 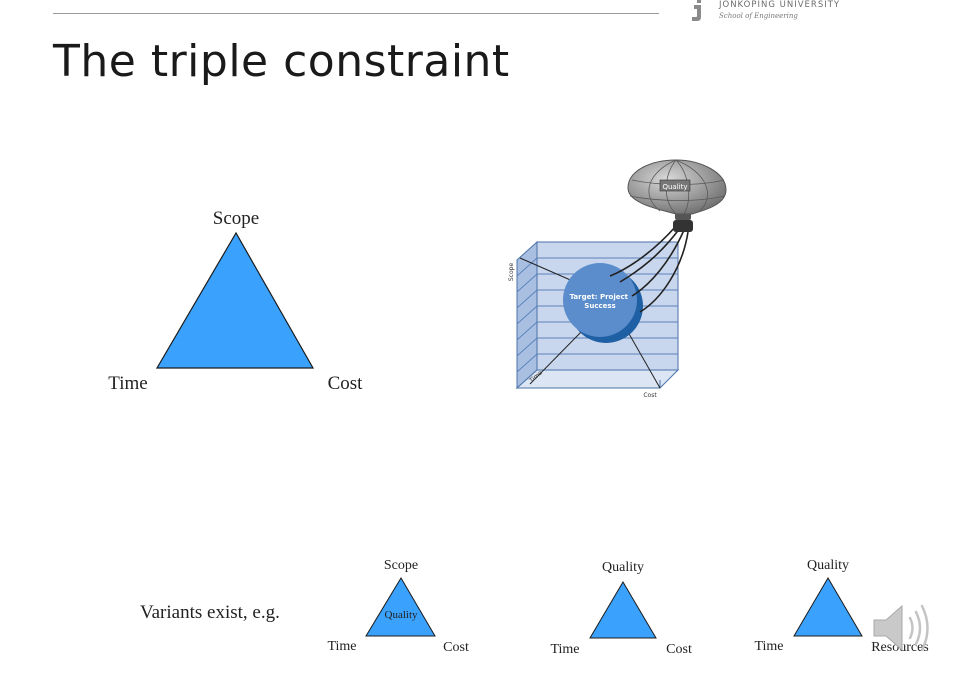 What do you see at coordinates (401, 615) in the screenshot?
I see `variant-1-center-label: Quality` at bounding box center [401, 615].